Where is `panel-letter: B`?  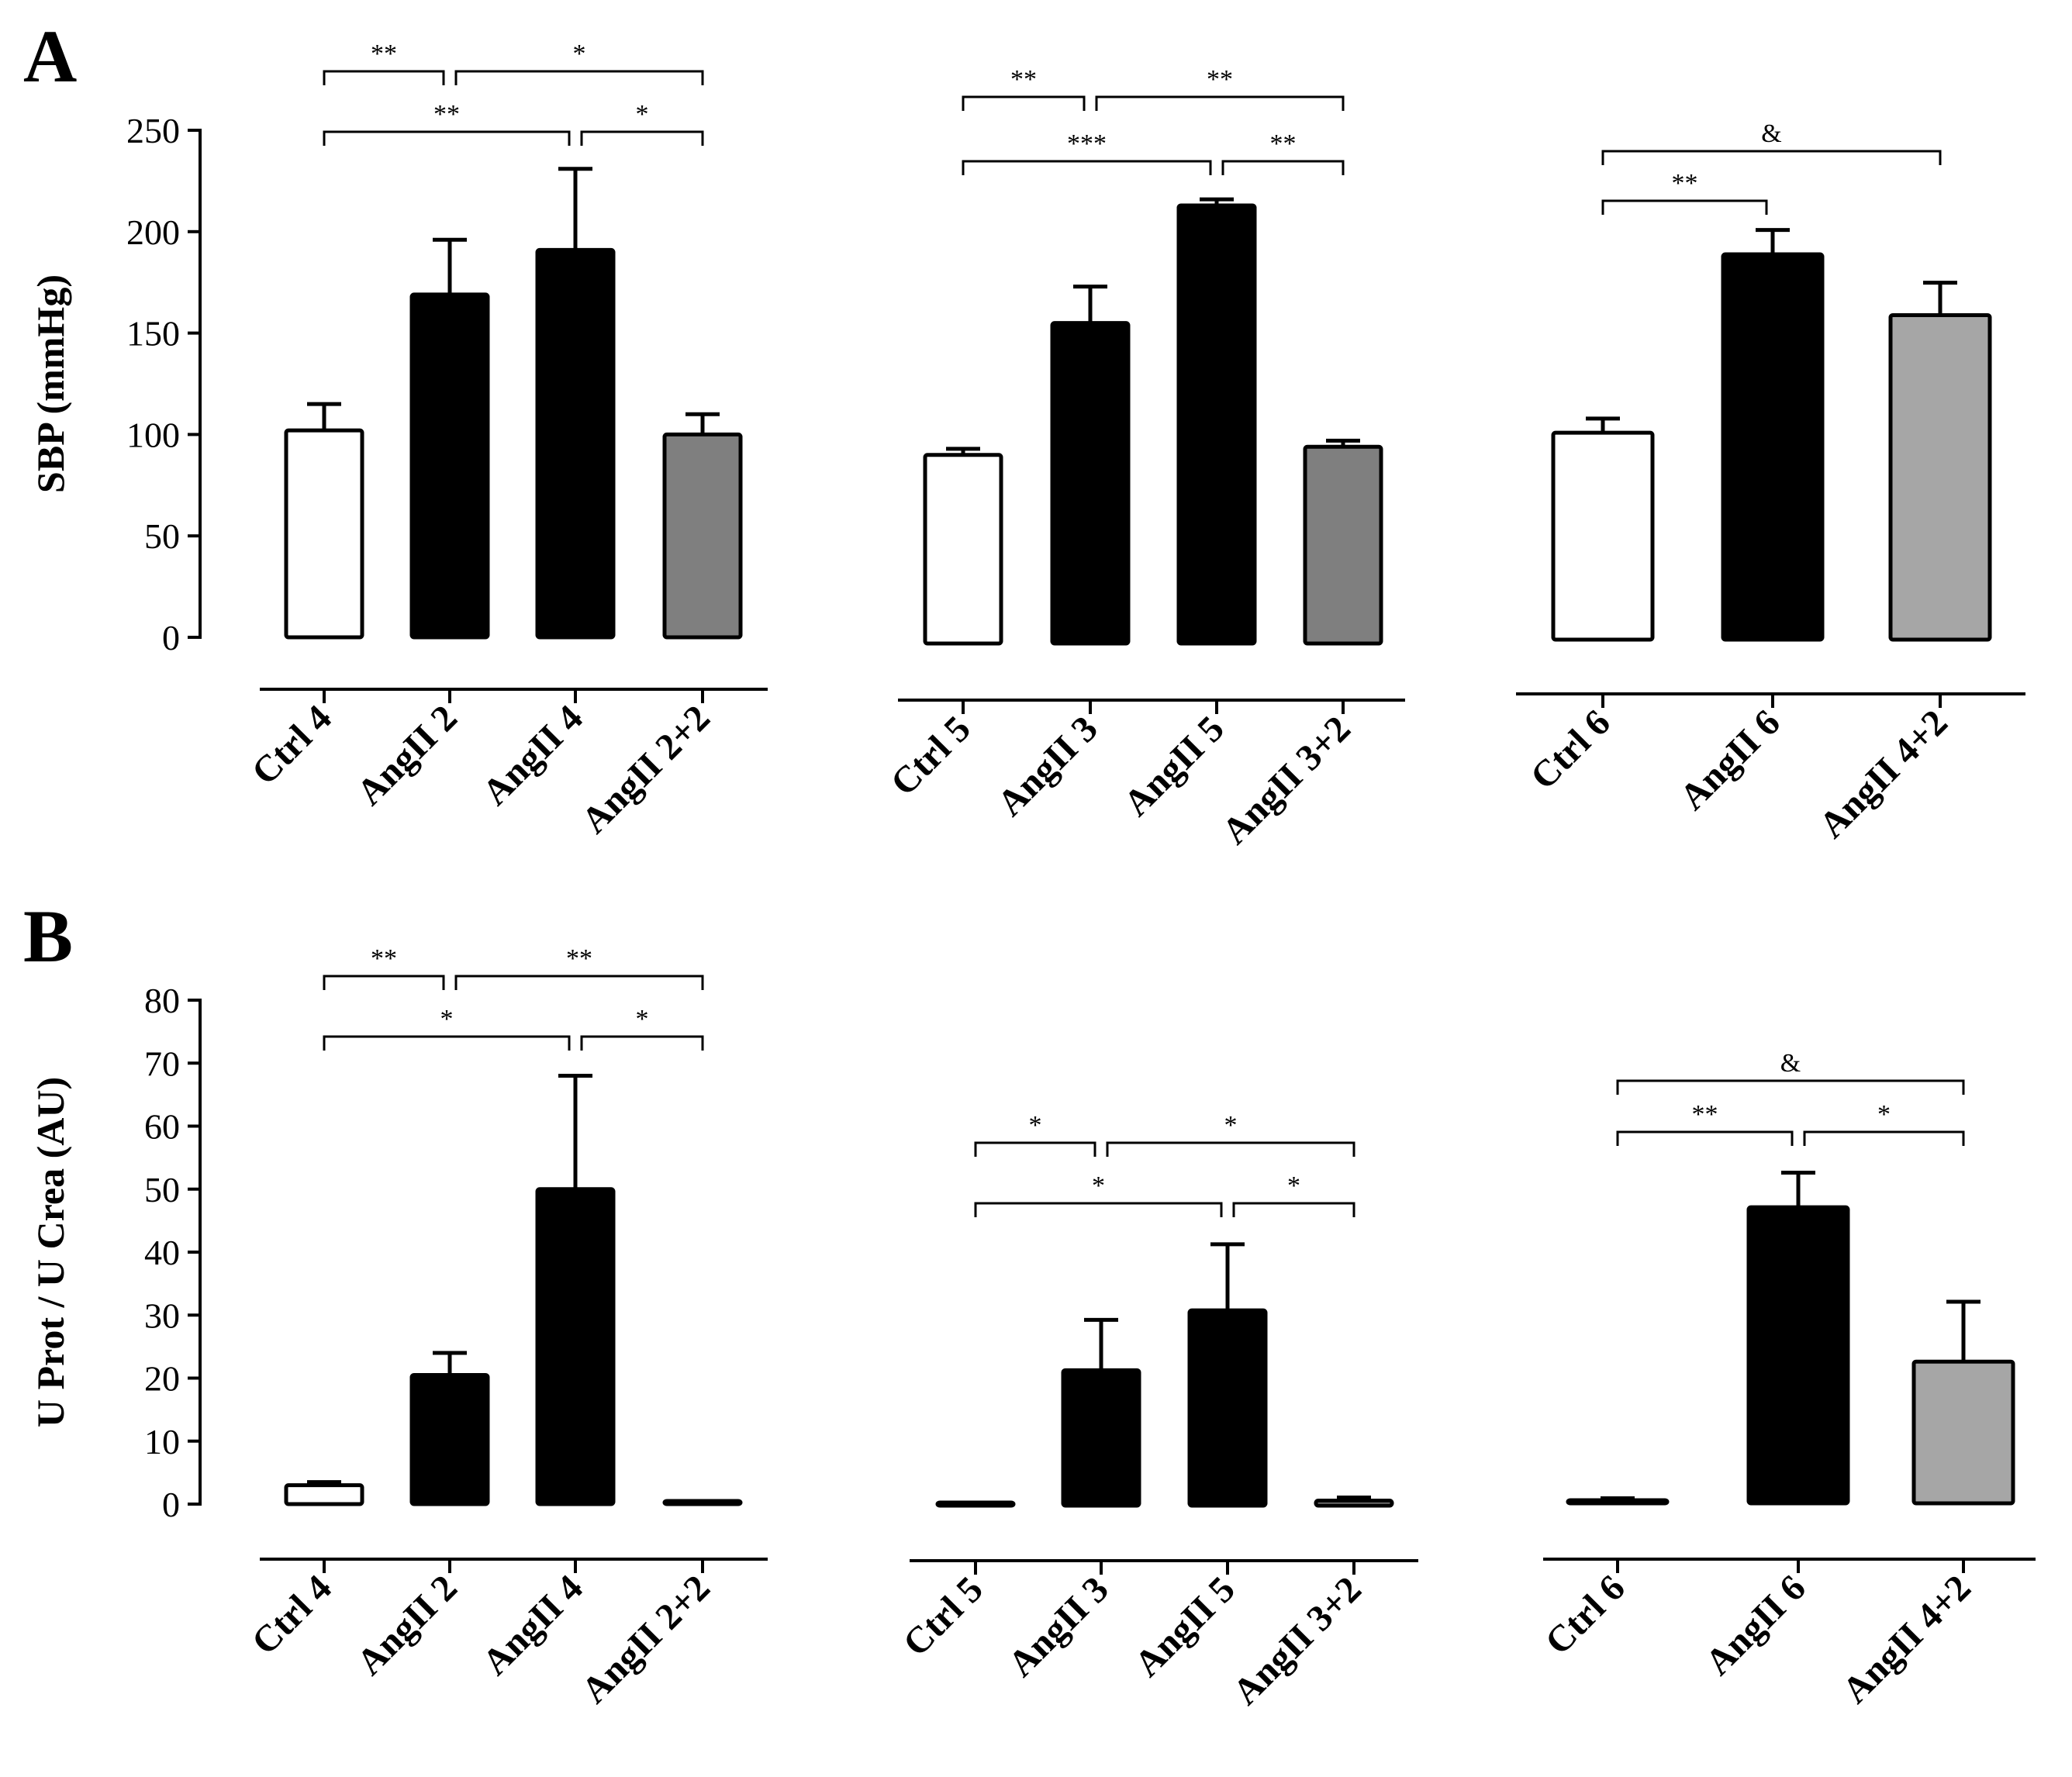
panel-letter: B is located at coordinates (48, 936).